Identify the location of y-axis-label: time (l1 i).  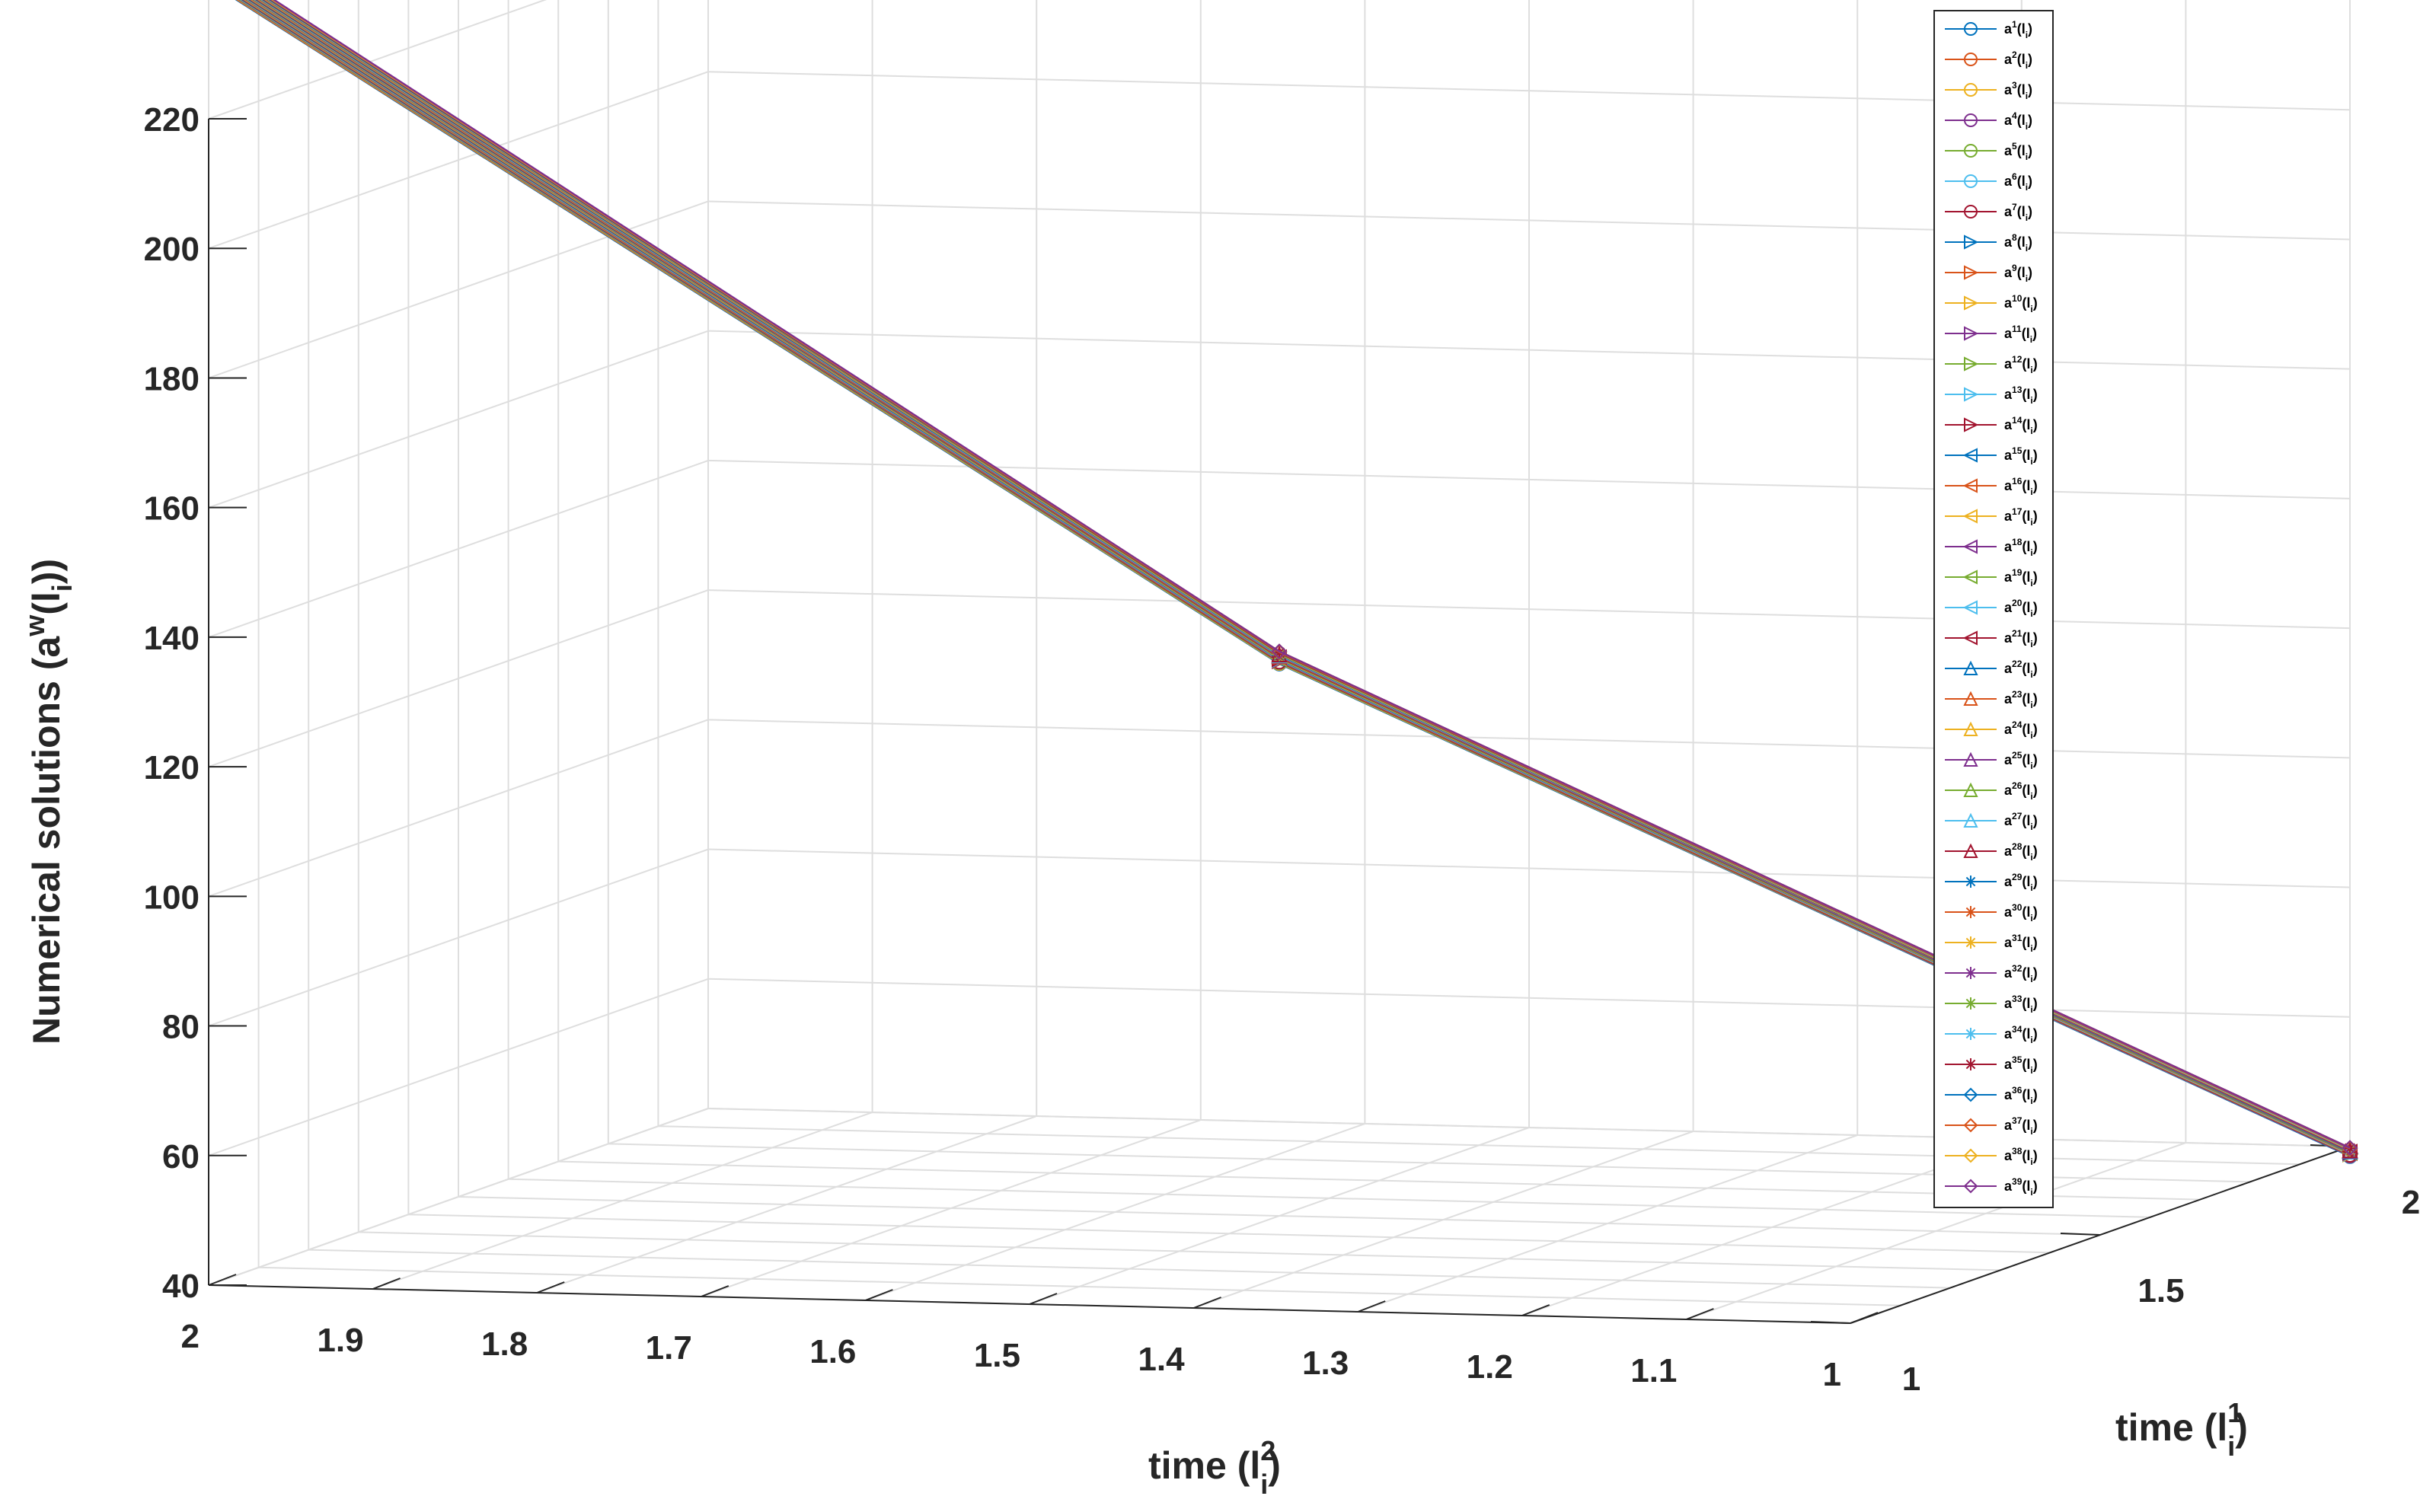
(2182, 1429).